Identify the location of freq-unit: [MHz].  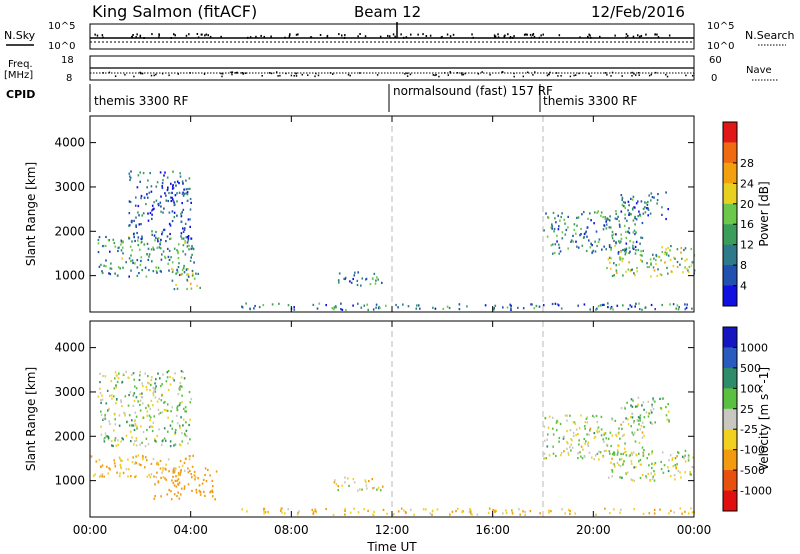
(18, 75).